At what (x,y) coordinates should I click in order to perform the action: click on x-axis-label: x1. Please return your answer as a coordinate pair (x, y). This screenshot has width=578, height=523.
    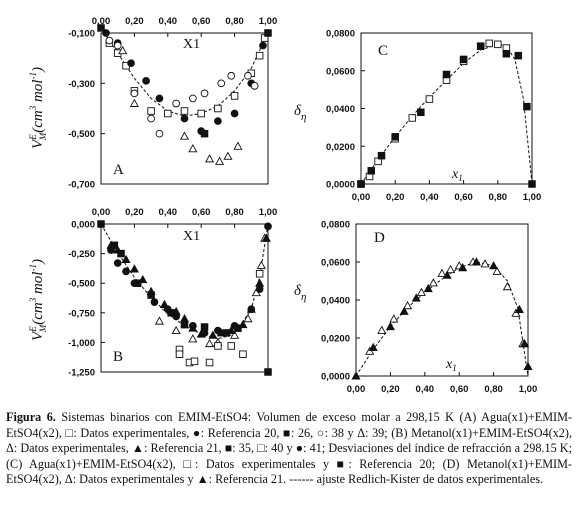
    Looking at the image, I should click on (457, 175).